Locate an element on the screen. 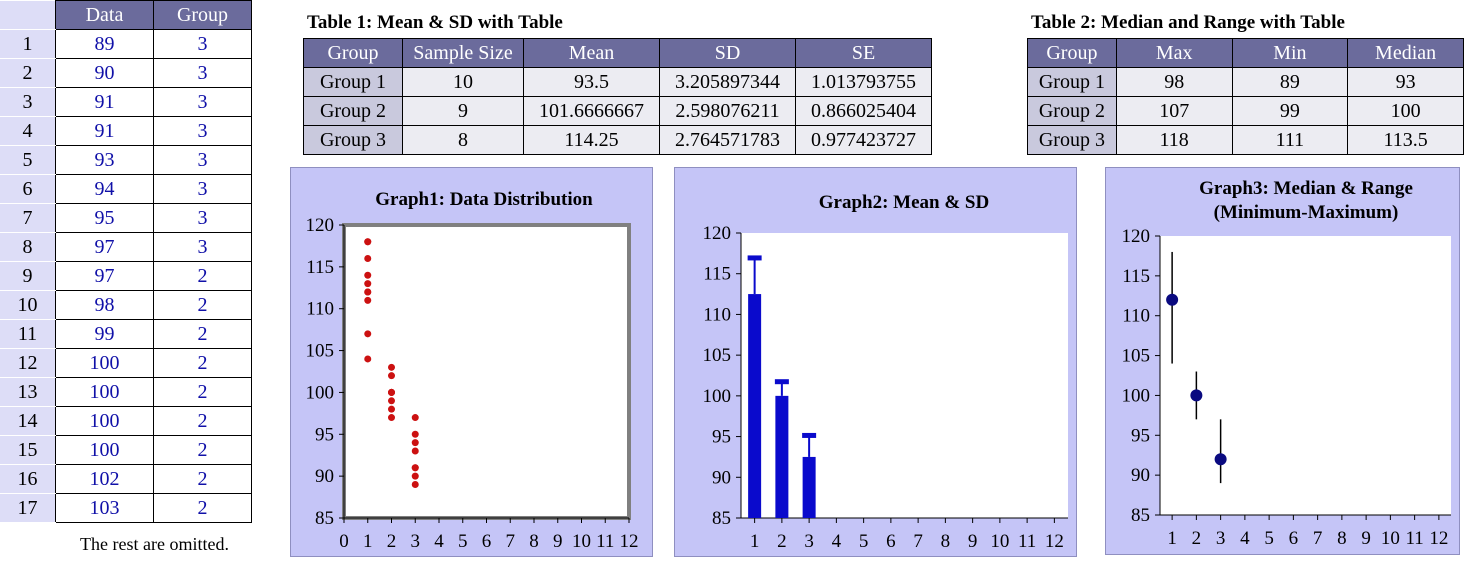 This screenshot has height=562, width=1464. table2-value-cell: 98 is located at coordinates (1174, 82).